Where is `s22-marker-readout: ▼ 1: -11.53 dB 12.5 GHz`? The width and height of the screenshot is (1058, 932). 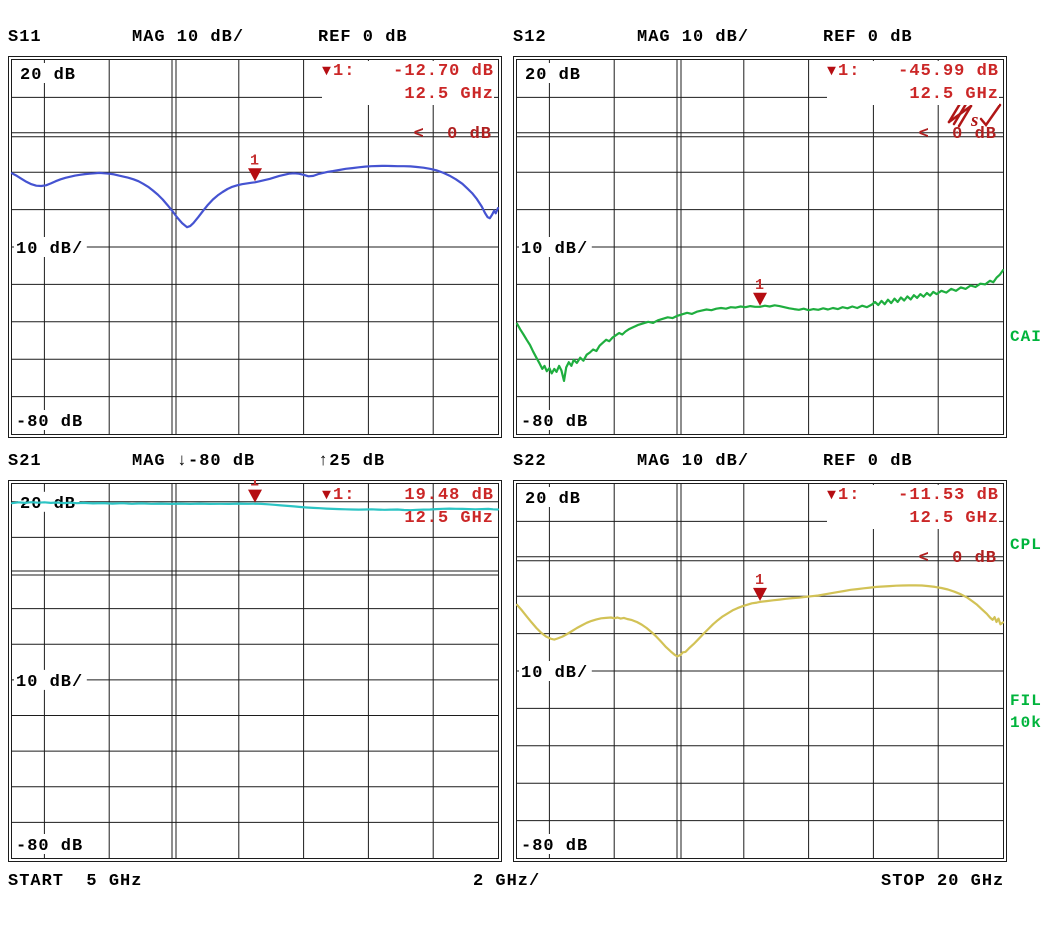 s22-marker-readout: ▼ 1: -11.53 dB 12.5 GHz is located at coordinates (913, 507).